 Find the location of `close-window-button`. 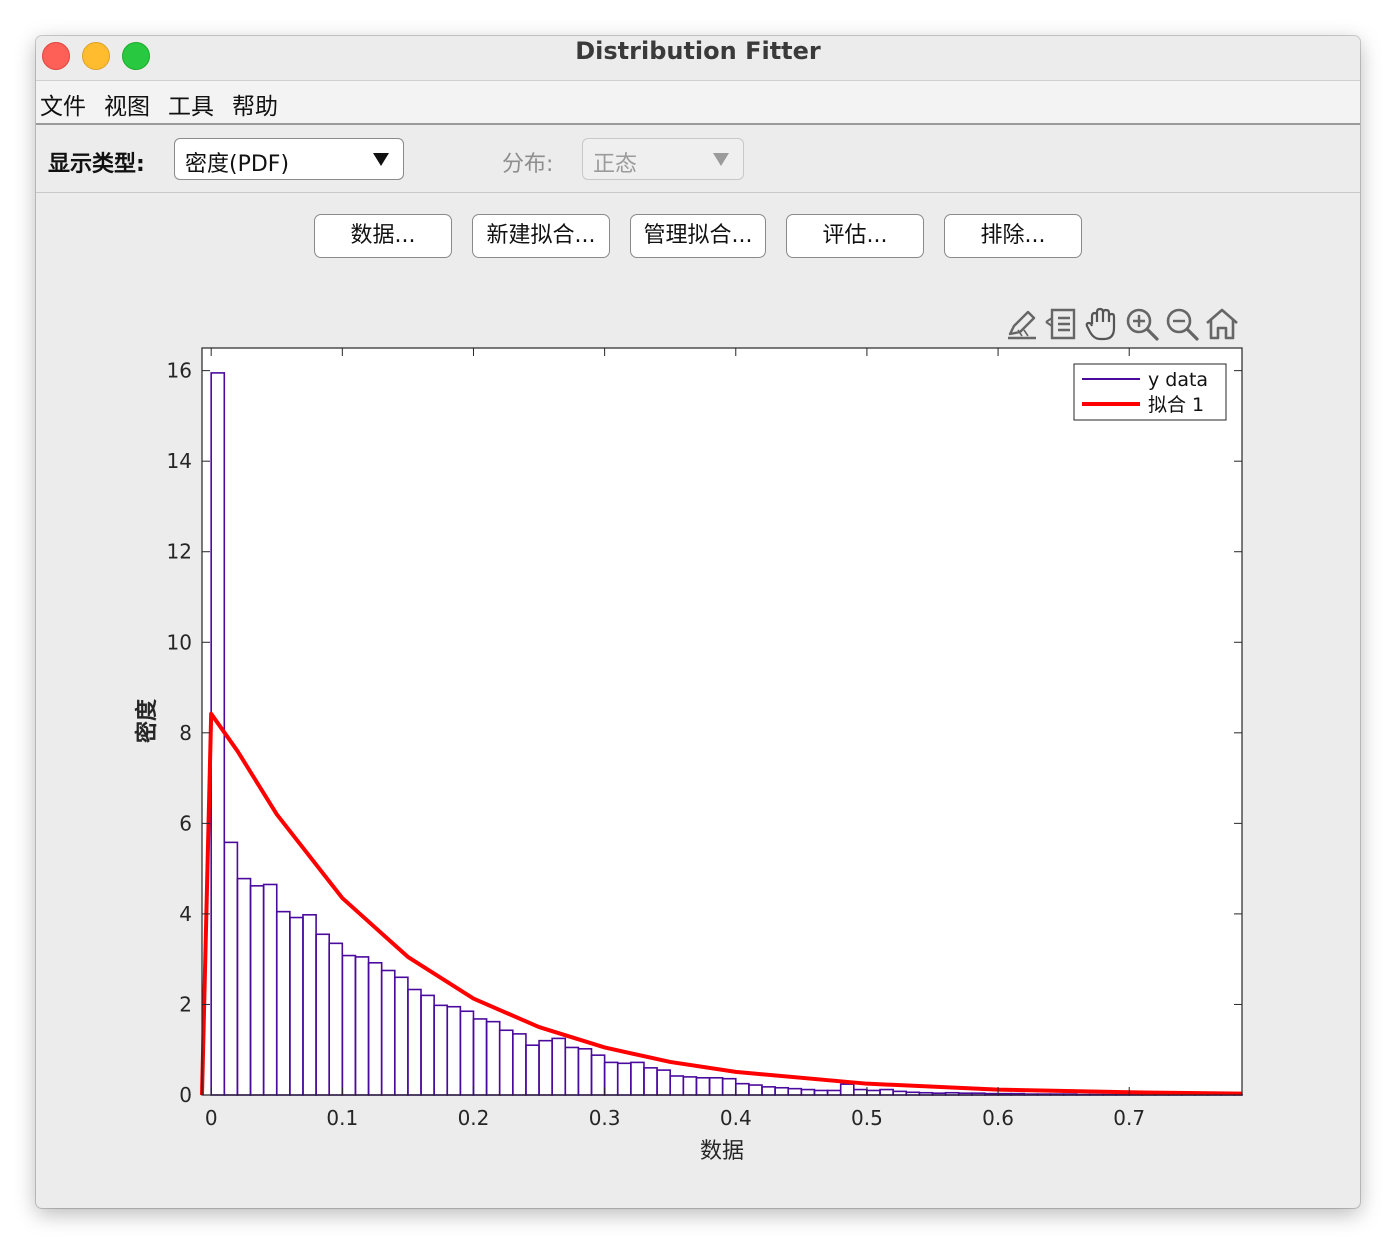

close-window-button is located at coordinates (56, 56).